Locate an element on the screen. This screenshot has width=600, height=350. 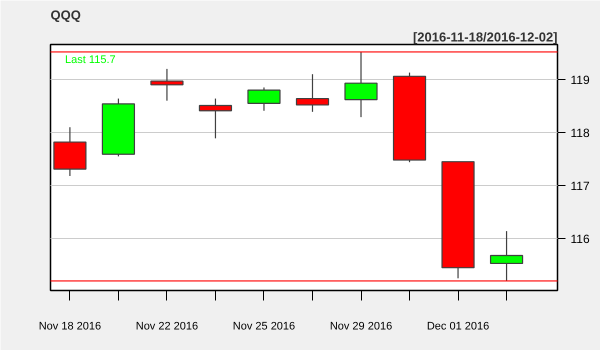
x-tick-label: Nov 22 2016 is located at coordinates (167, 326).